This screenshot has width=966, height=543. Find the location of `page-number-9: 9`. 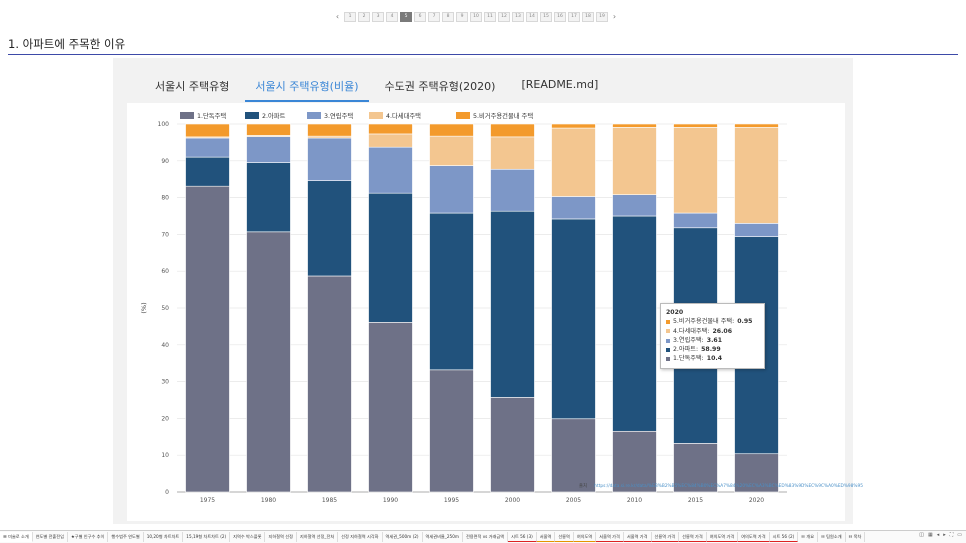

page-number-9: 9 is located at coordinates (462, 16).